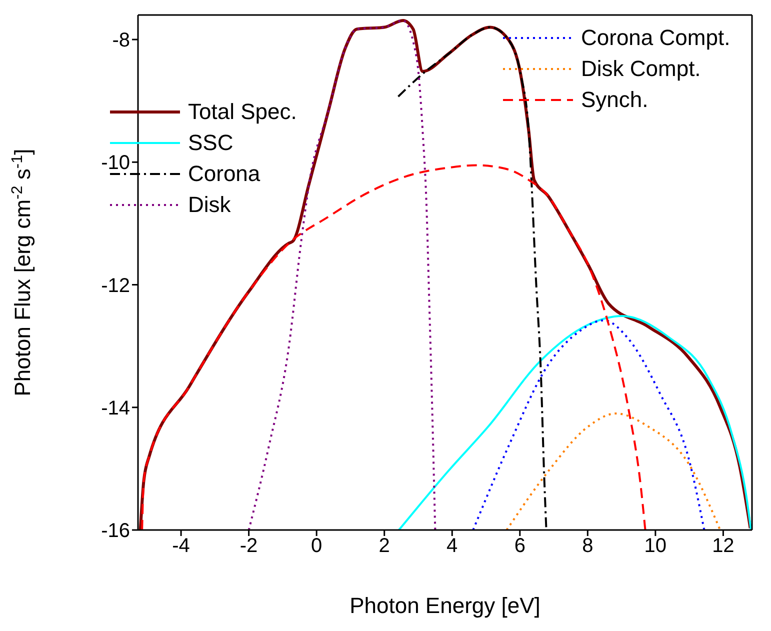  I want to click on legend-label: Disk, so click(209, 205).